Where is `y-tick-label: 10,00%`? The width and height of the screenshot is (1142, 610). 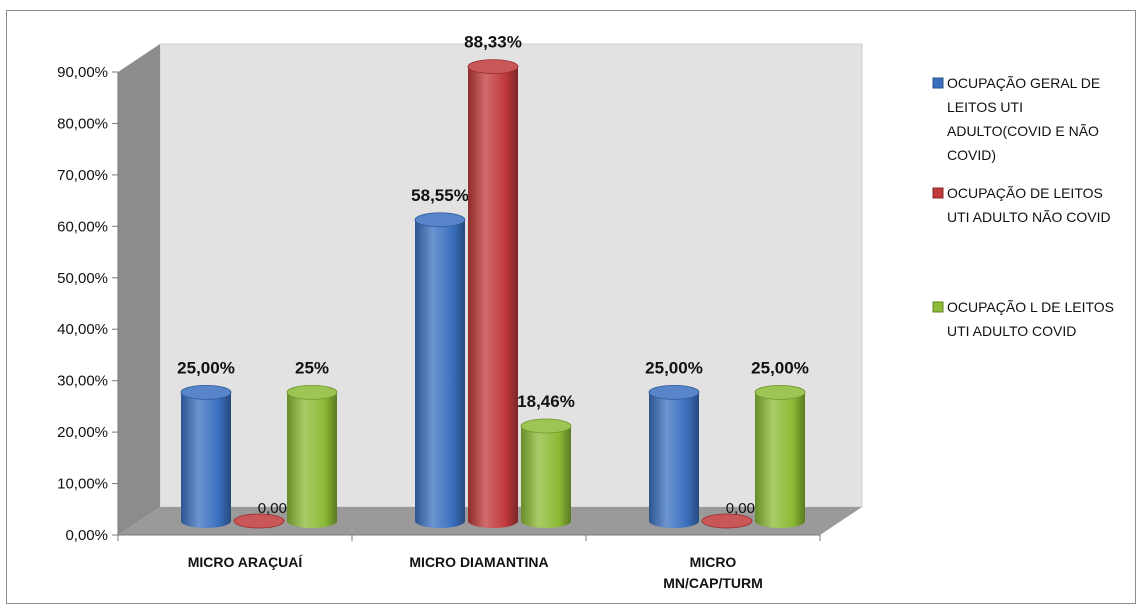 y-tick-label: 10,00% is located at coordinates (82, 484).